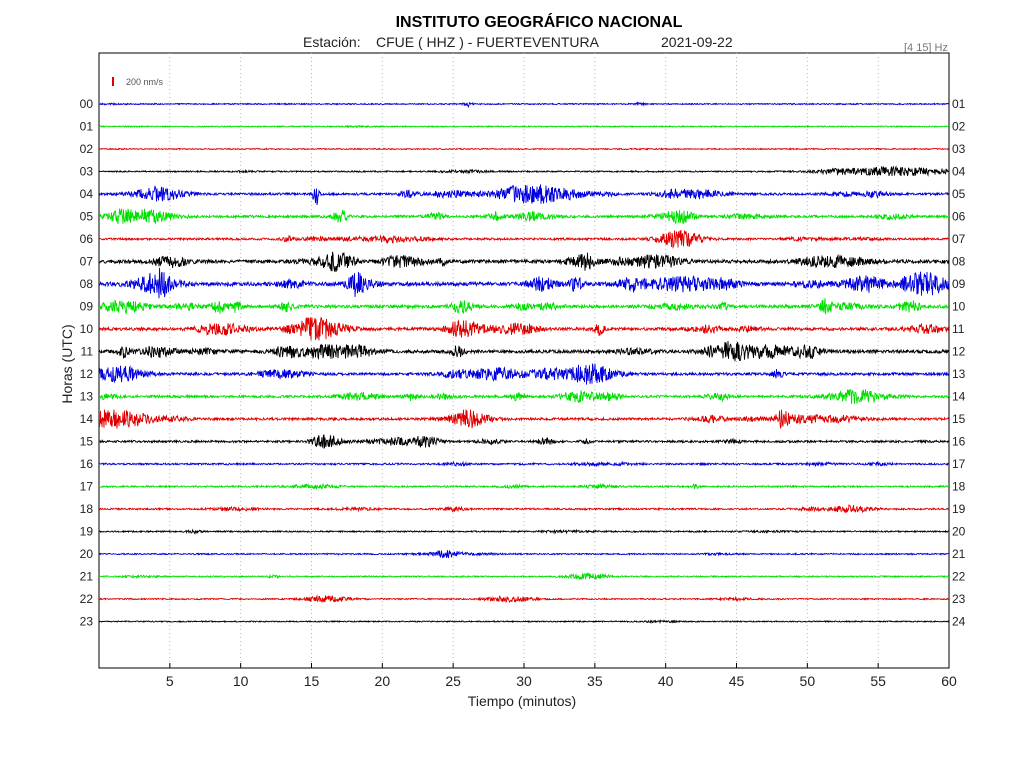 The width and height of the screenshot is (1025, 773). I want to click on hour-label-right: 05, so click(959, 194).